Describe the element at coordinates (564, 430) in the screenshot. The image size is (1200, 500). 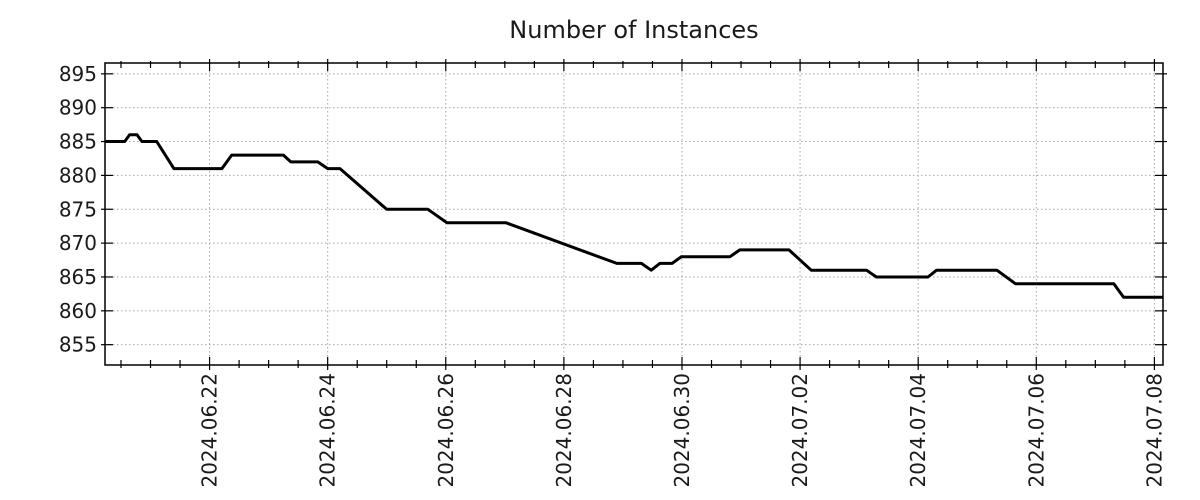
I see `x-tick-label: 2024.06.28` at that location.